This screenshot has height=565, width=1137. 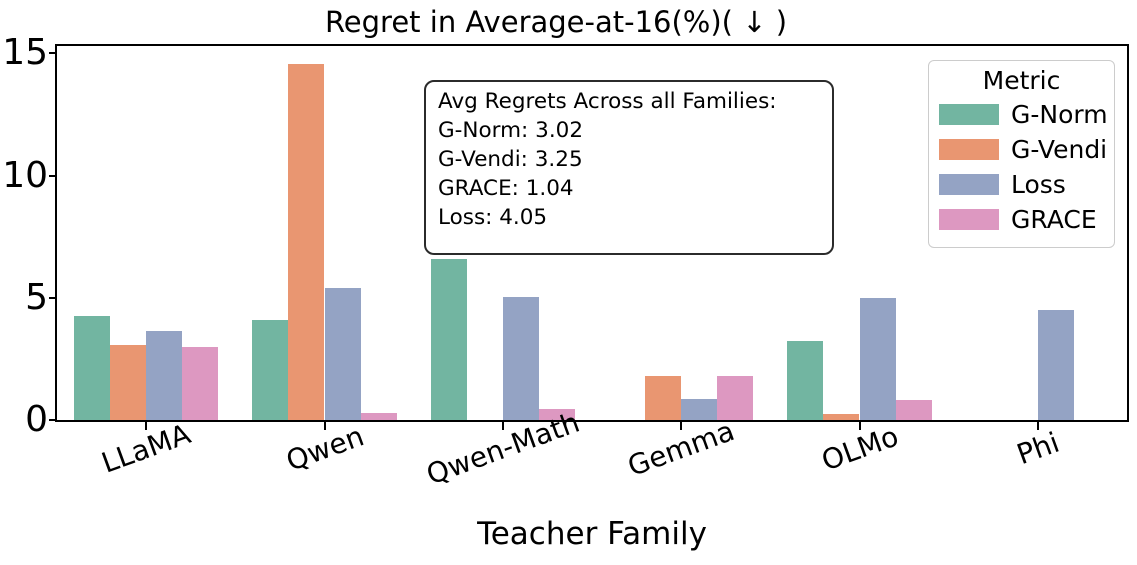 I want to click on annotation-line: G-Norm: 3.02, so click(x=511, y=130).